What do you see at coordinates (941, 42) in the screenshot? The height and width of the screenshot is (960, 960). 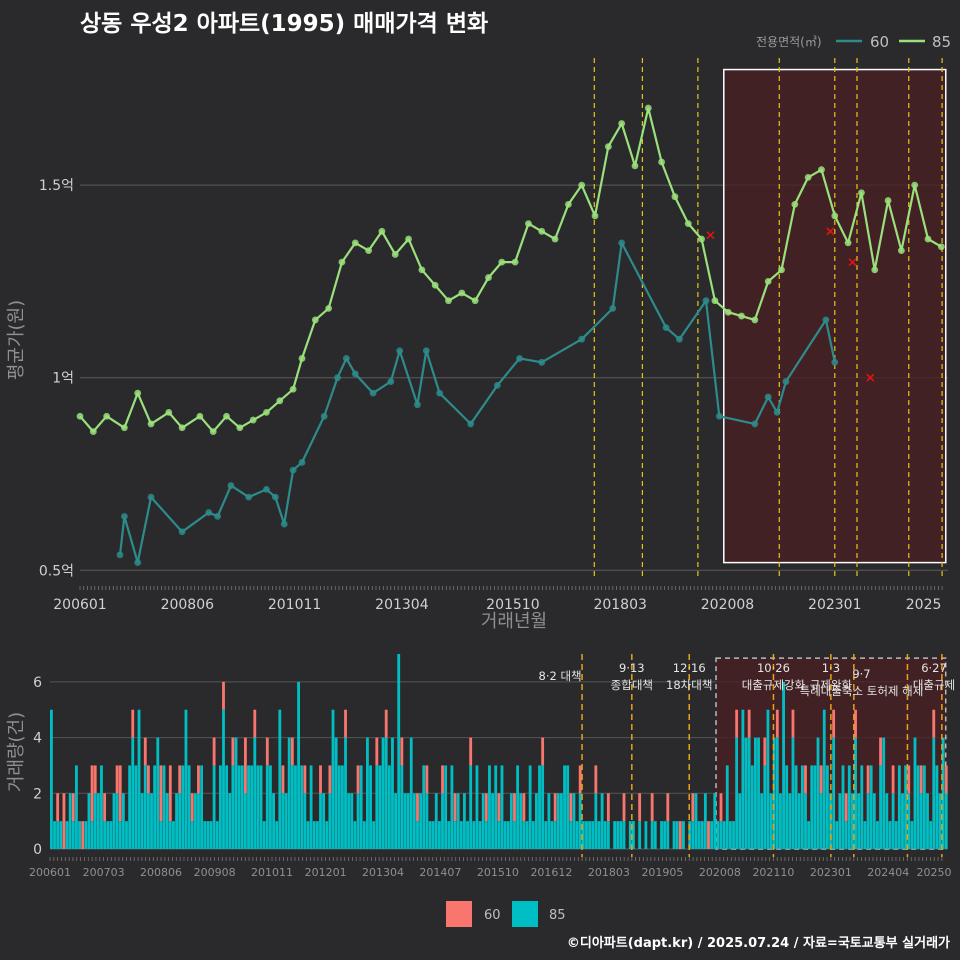 I see `legend-label-85: 85` at bounding box center [941, 42].